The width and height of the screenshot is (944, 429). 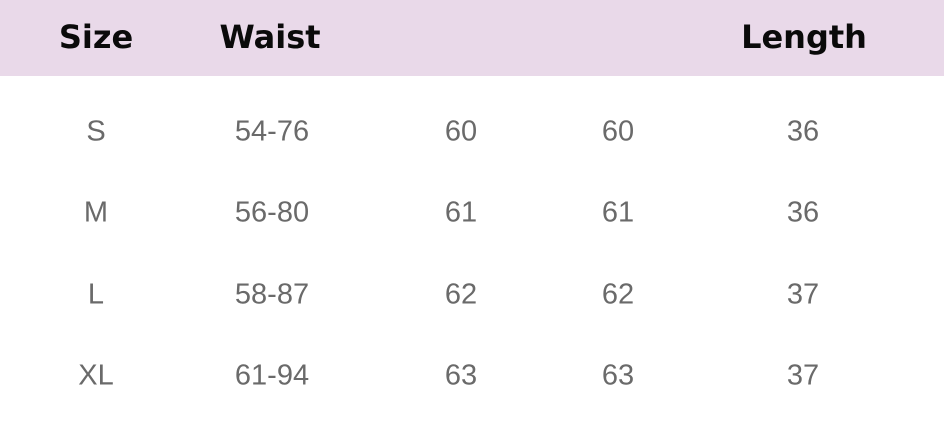 I want to click on header-size: Size, so click(x=96, y=37).